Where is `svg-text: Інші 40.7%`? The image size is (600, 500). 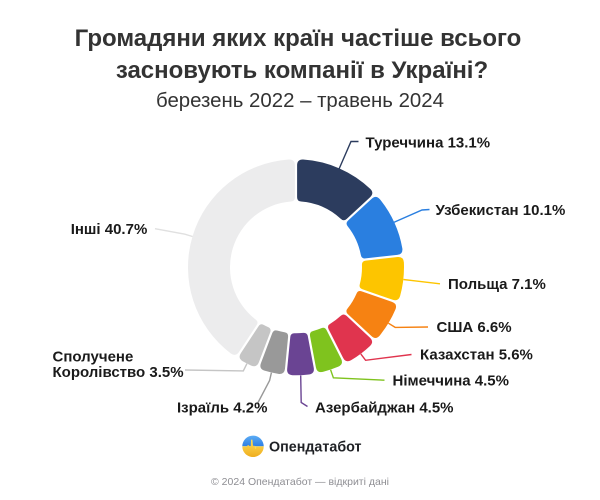 svg-text: Інші 40.7% is located at coordinates (109, 229).